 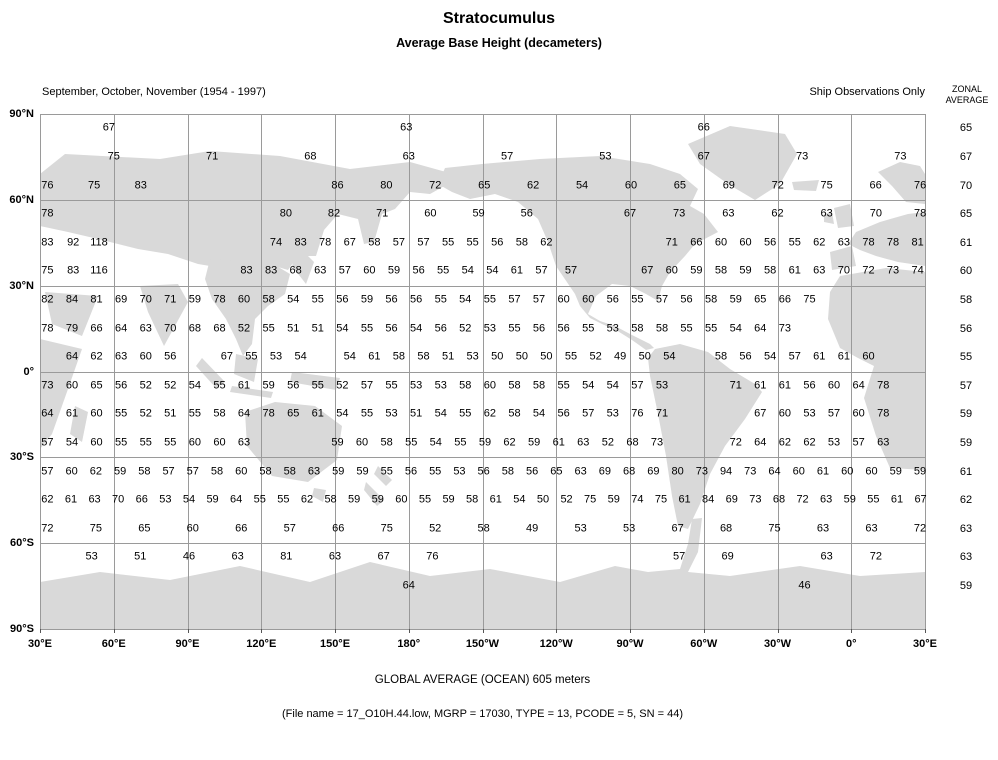 I want to click on land-britain, so click(x=844, y=216).